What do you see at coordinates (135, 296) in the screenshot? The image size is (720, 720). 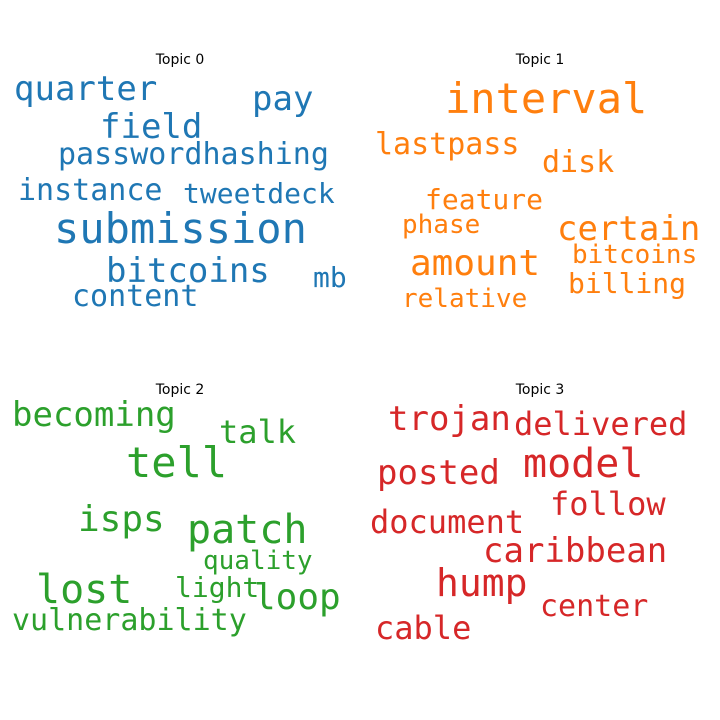 I see `word-content: content` at bounding box center [135, 296].